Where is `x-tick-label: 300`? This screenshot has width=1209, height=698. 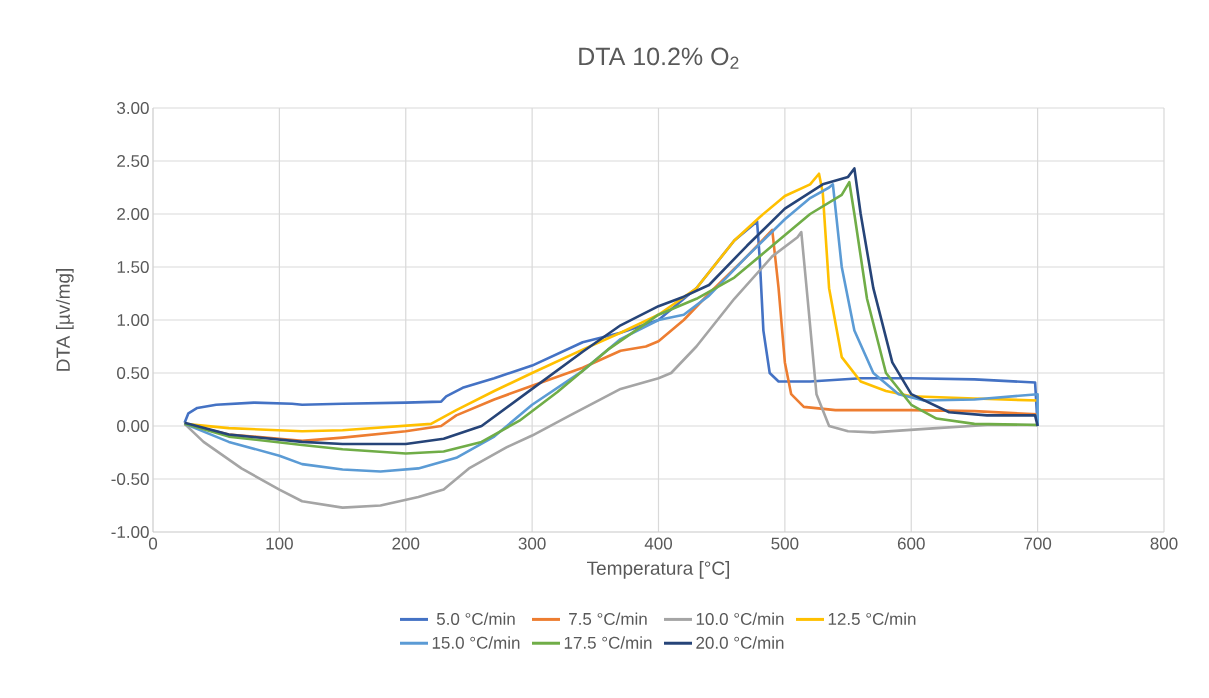 x-tick-label: 300 is located at coordinates (532, 543).